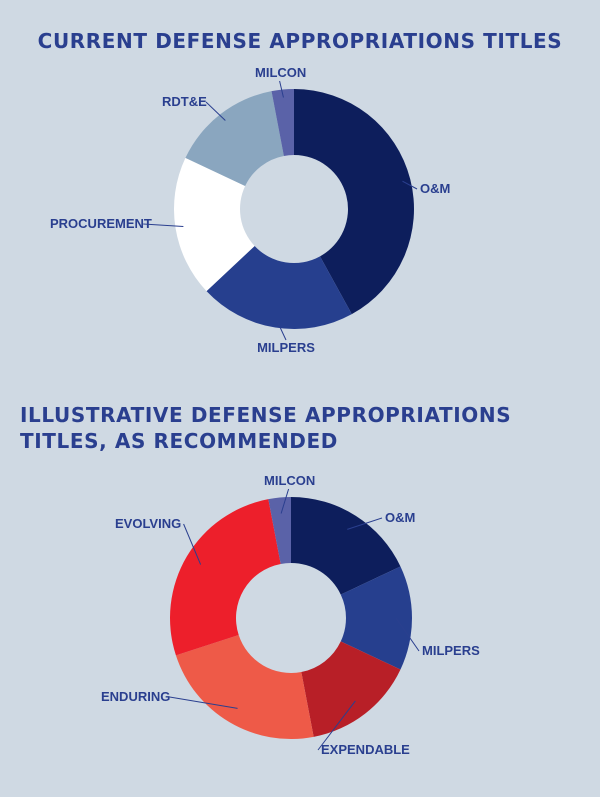 The image size is (600, 797). What do you see at coordinates (234, 139) in the screenshot?
I see `slice-rdtande` at bounding box center [234, 139].